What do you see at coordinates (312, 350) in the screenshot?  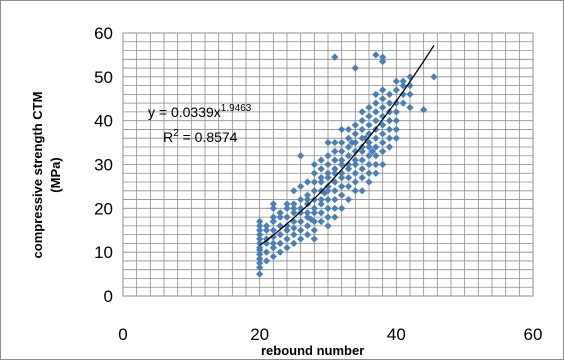 I see `x-axis-title: rebound number` at bounding box center [312, 350].